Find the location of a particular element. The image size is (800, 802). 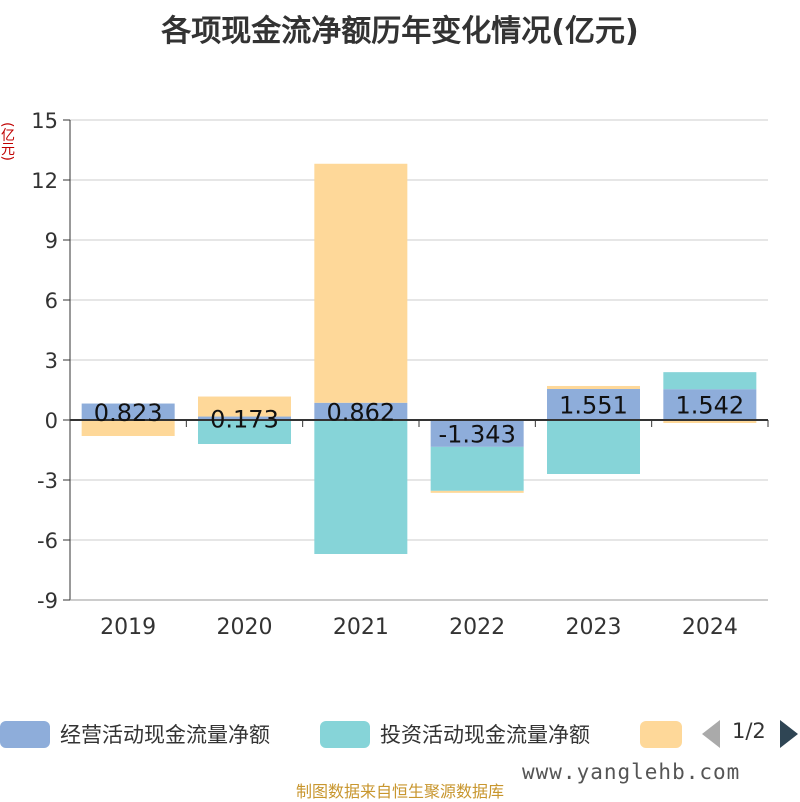

bar-3-2024 is located at coordinates (710, 421).